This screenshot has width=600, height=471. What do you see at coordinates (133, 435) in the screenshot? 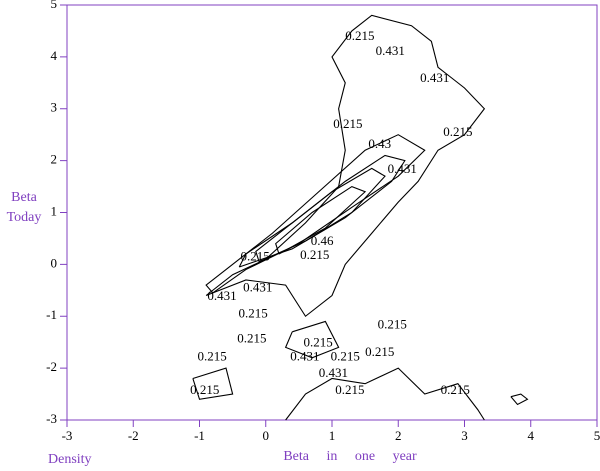
I see `x-tick-label: -2` at bounding box center [133, 435].